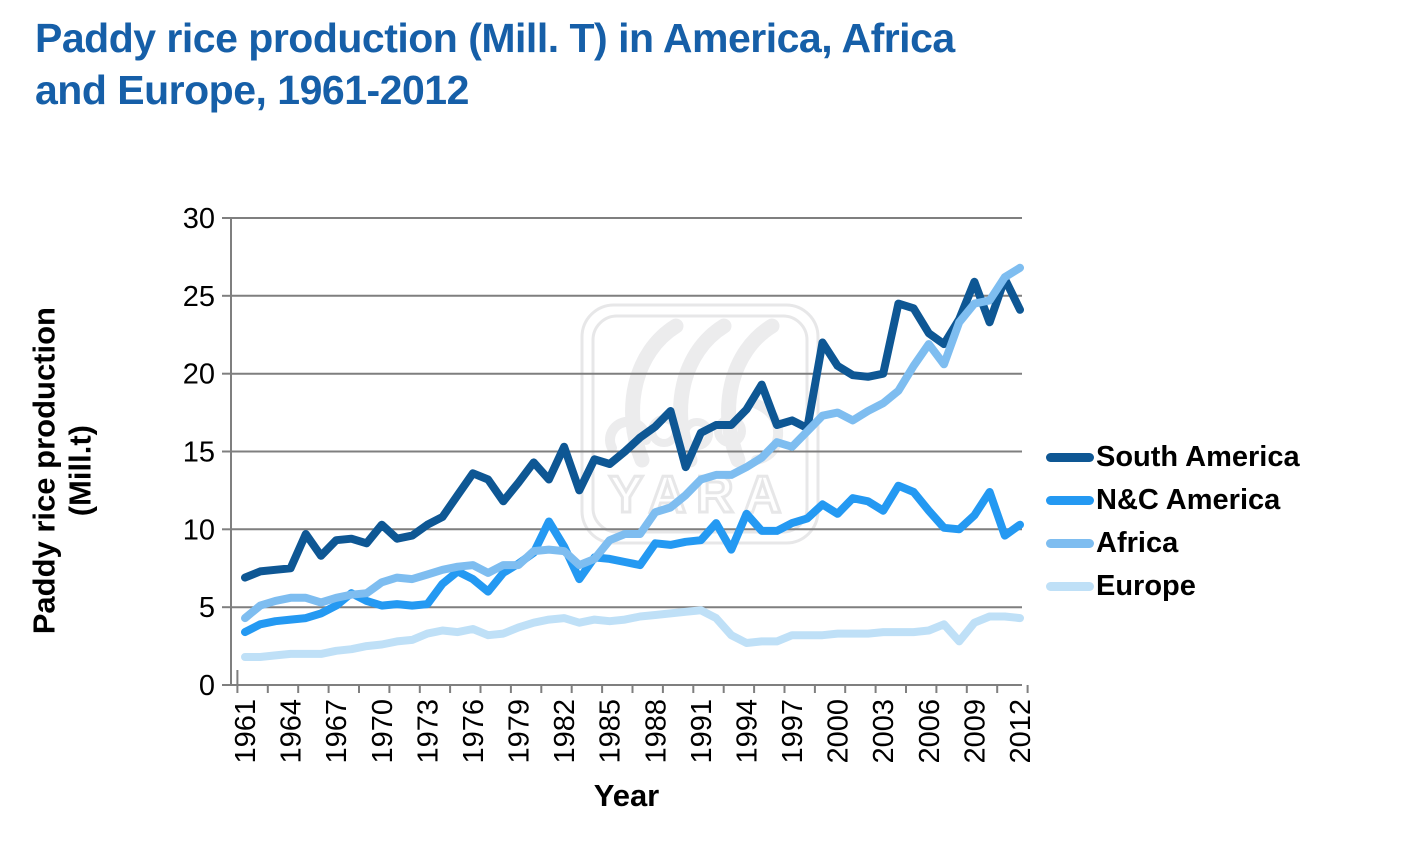  I want to click on legend-item: Africa, so click(1173, 543).